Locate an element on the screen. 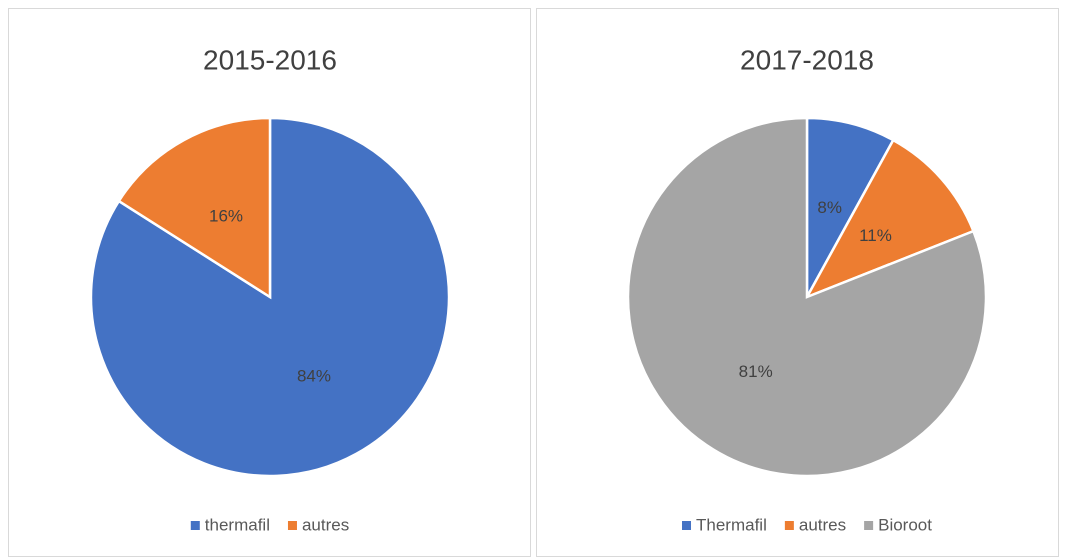  data-label: 81% is located at coordinates (756, 371).